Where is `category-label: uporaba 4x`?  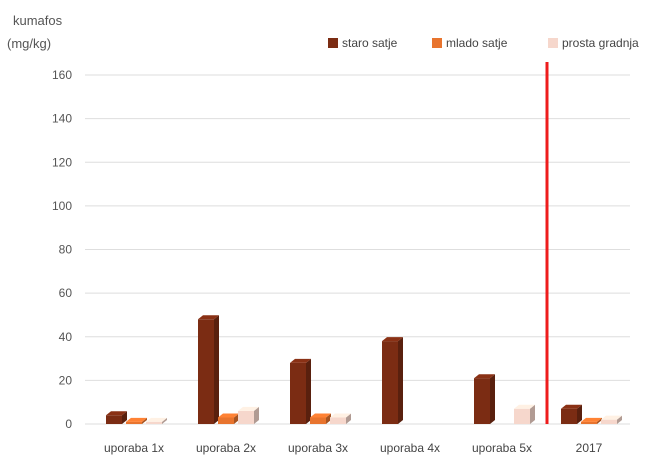 category-label: uporaba 4x is located at coordinates (410, 448).